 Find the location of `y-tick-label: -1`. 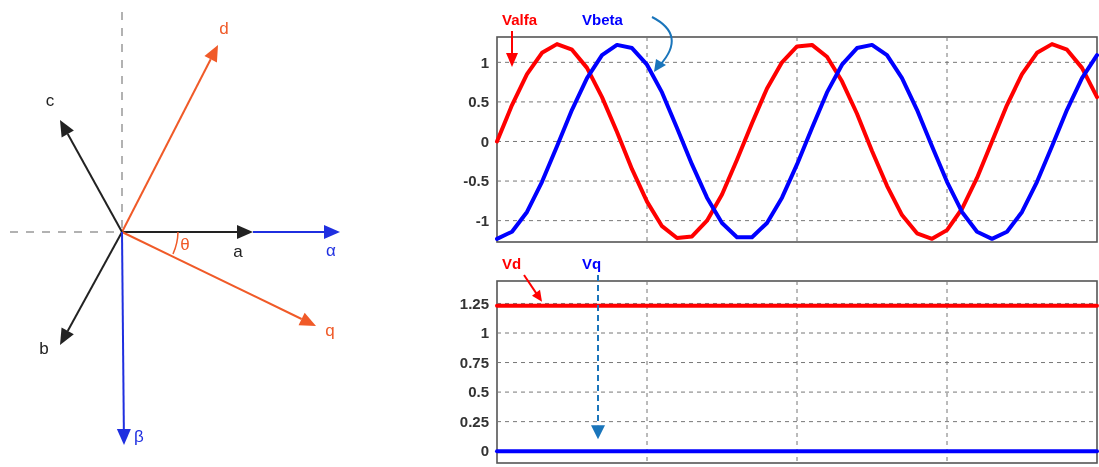

y-tick-label: -1 is located at coordinates (482, 220).